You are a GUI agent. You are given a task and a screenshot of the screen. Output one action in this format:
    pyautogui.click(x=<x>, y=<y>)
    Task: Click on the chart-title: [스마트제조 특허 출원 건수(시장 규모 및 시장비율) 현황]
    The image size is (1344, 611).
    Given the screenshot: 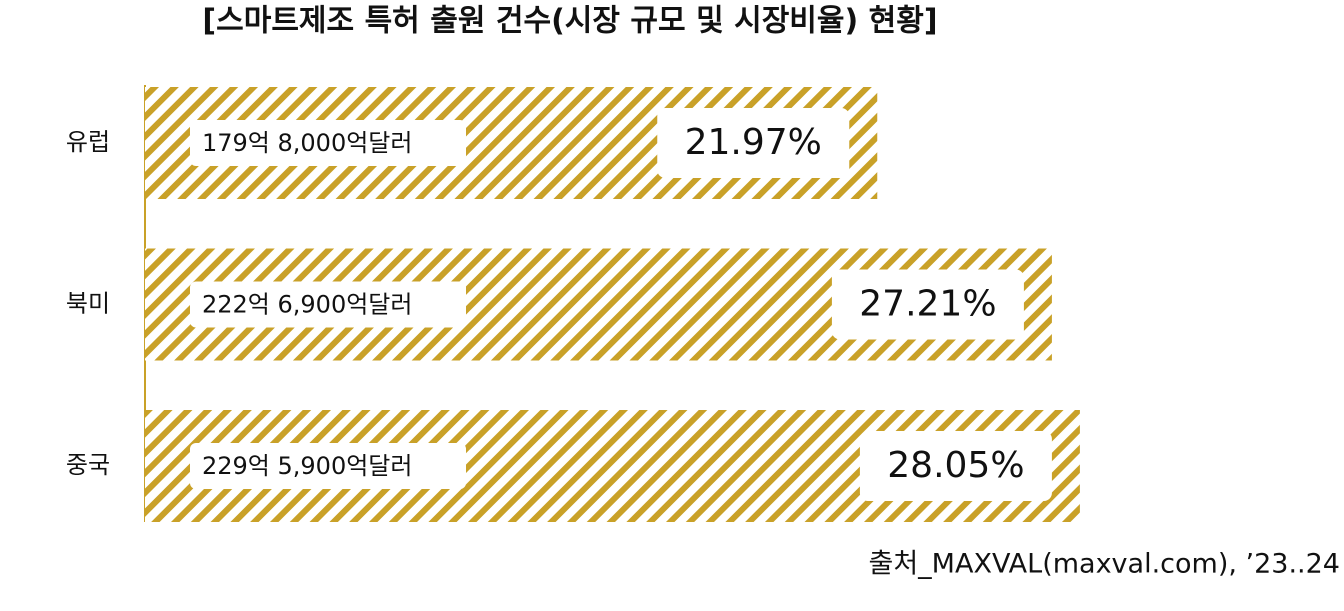 What is the action you would take?
    pyautogui.click(x=569, y=21)
    